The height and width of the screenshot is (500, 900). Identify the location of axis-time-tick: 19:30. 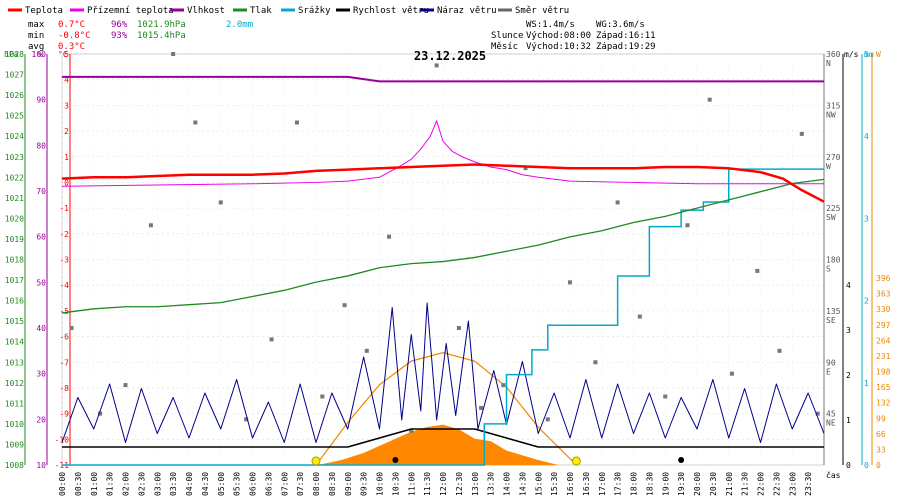
(681, 484).